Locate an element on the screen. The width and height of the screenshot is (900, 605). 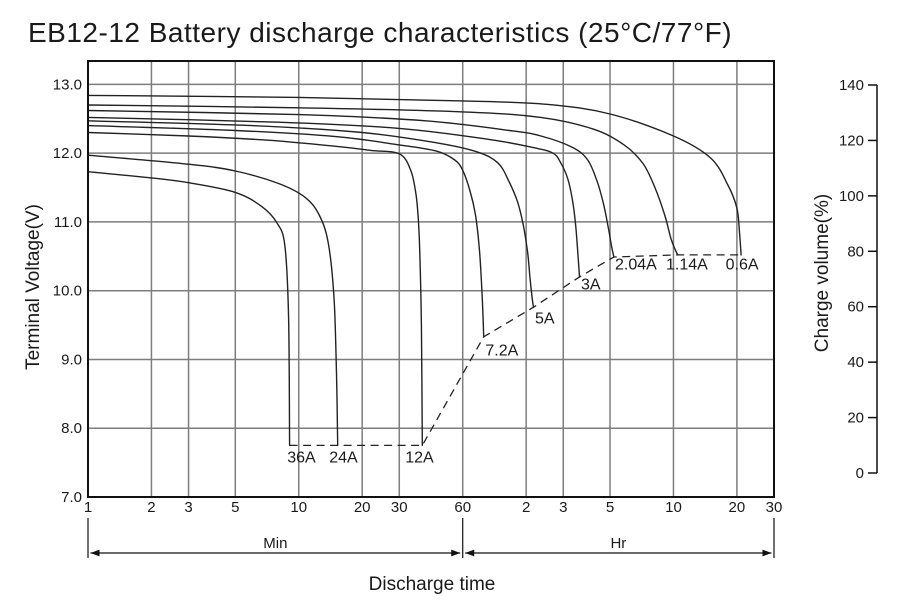
curve-label-7.2A: 7.2A is located at coordinates (501, 350).